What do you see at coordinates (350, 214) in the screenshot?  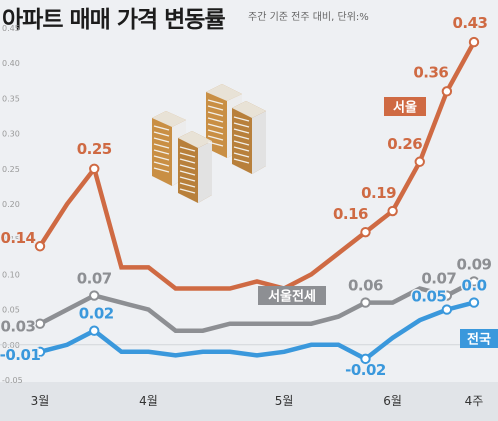 I see `data-label: 0.16` at bounding box center [350, 214].